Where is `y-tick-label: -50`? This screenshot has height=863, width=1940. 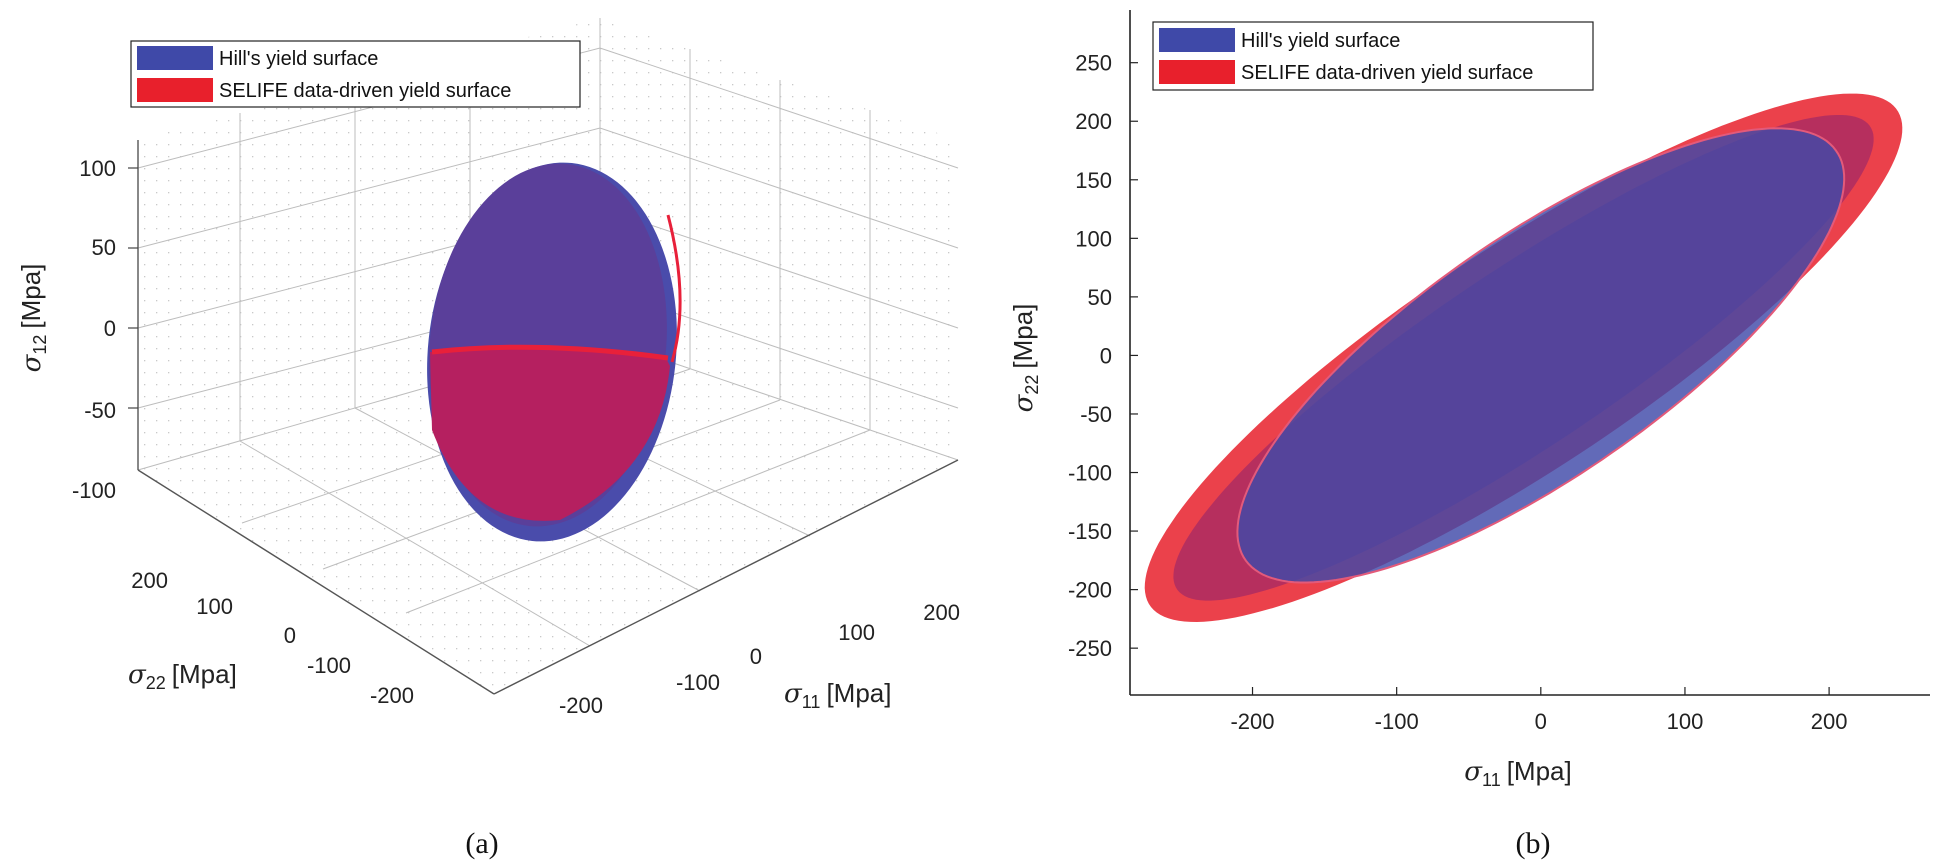 y-tick-label: -50 is located at coordinates (1096, 414).